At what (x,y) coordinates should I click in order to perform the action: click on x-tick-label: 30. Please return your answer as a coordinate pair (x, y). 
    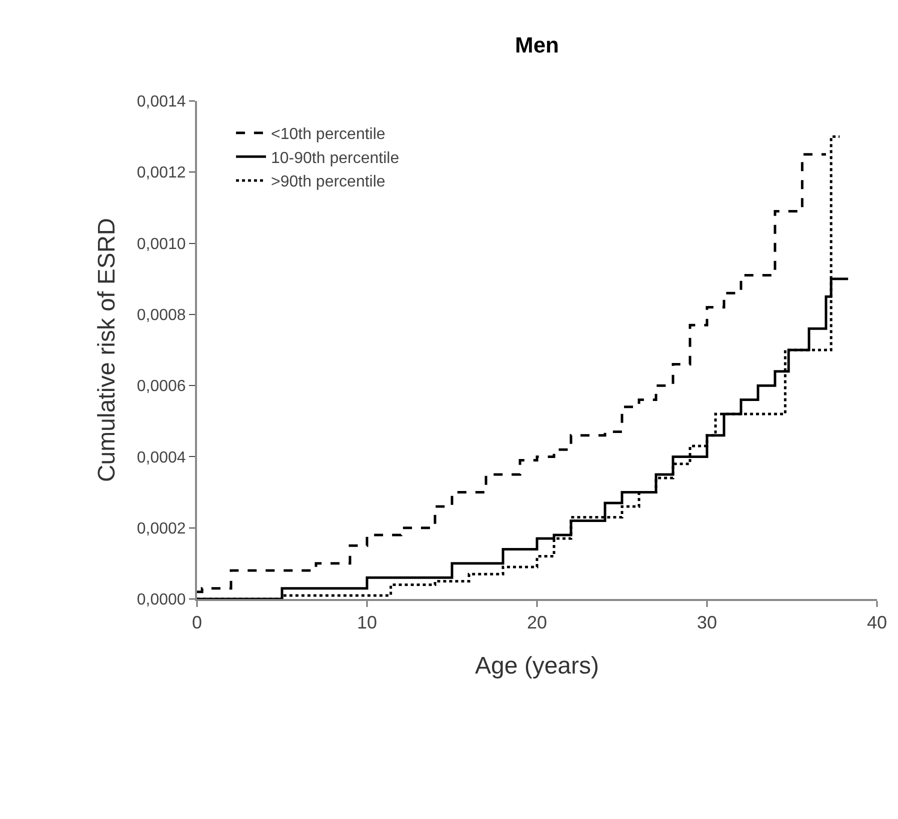
    Looking at the image, I should click on (707, 622).